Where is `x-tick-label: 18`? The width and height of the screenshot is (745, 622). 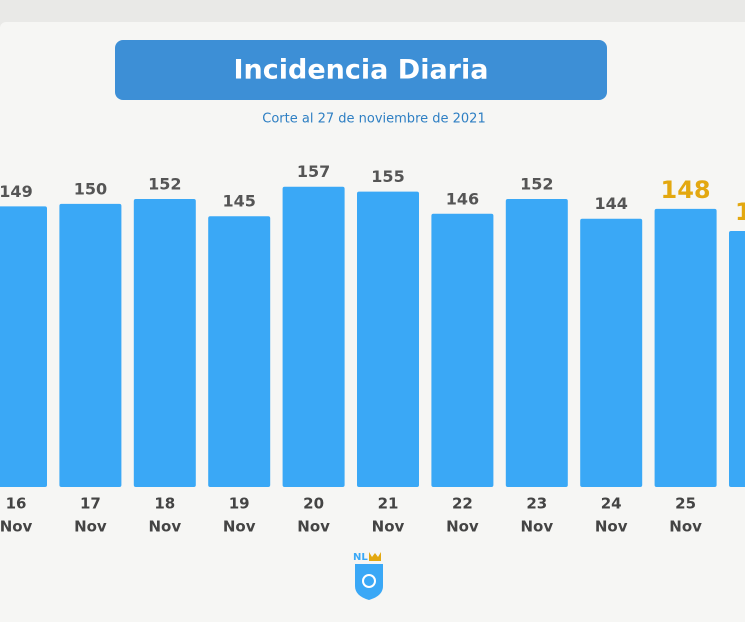
x-tick-label: 18 is located at coordinates (164, 504).